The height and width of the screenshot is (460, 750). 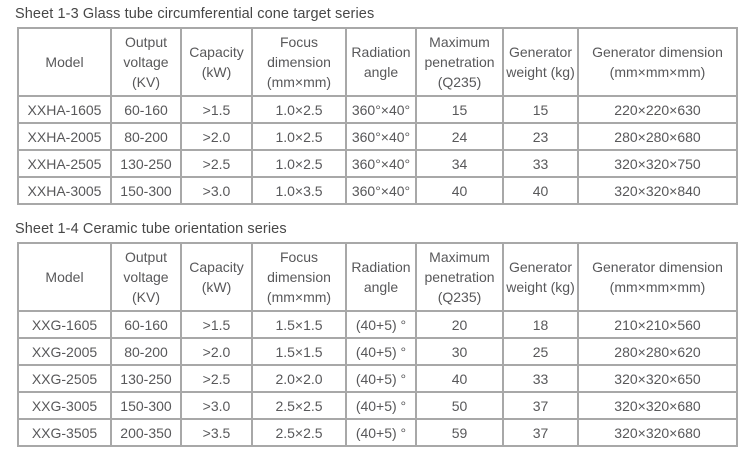 I want to click on table-cell: >1.5, so click(x=216, y=324).